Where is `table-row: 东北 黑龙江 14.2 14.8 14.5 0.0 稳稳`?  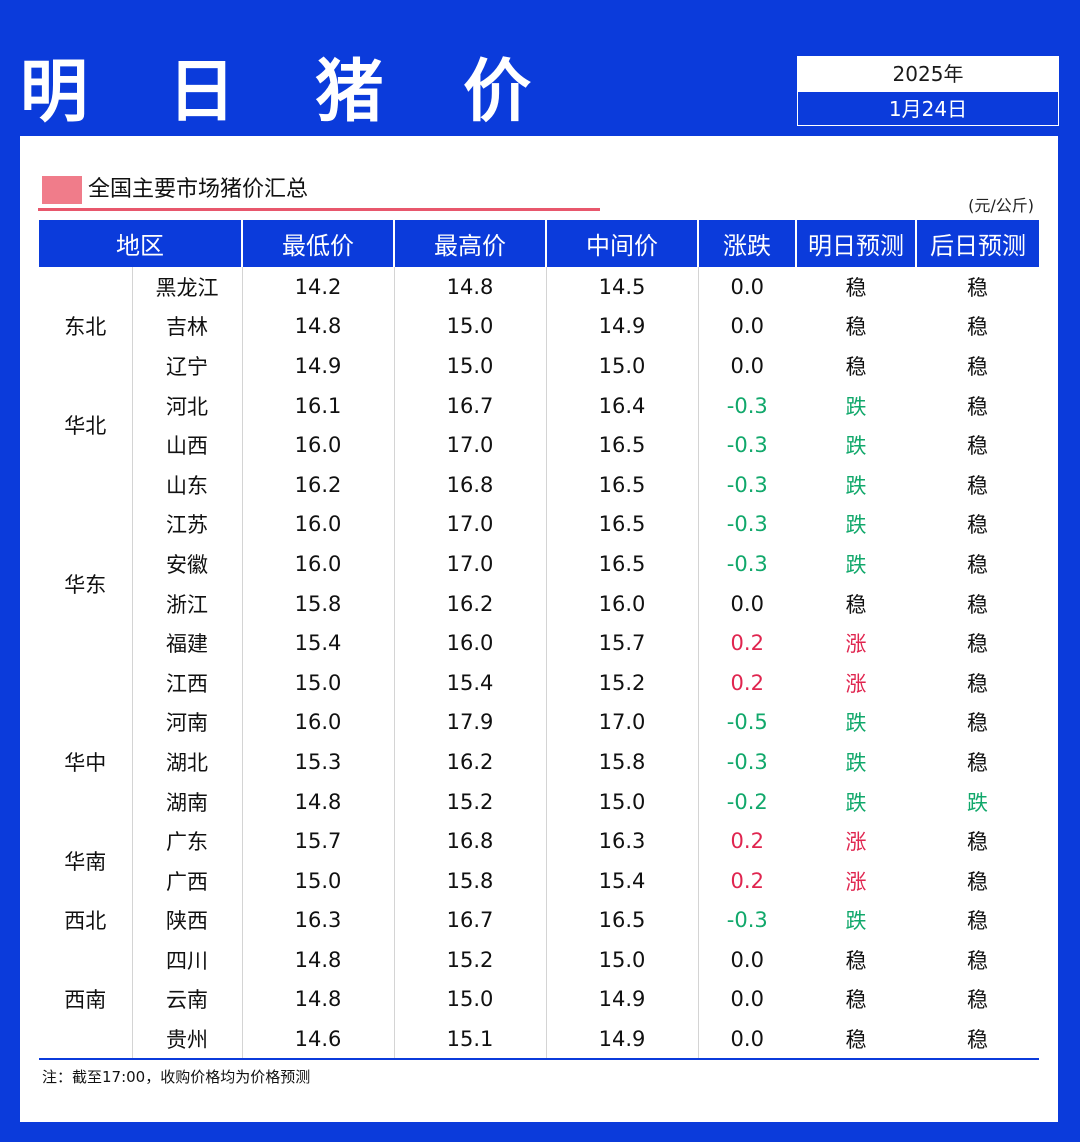 table-row: 东北 黑龙江 14.2 14.8 14.5 0.0 稳稳 is located at coordinates (539, 326).